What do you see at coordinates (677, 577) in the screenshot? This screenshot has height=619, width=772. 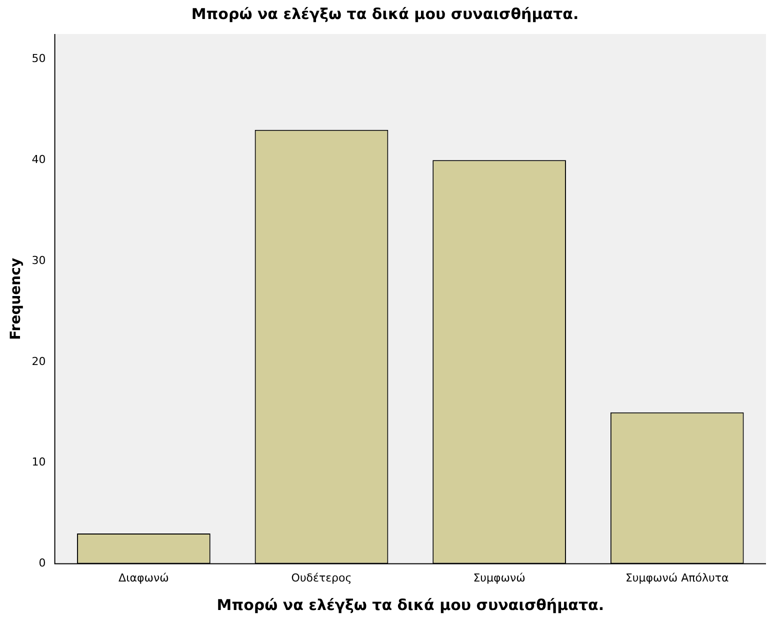 I see `x-tick-label: Συμφωνώ Απόλυτα` at bounding box center [677, 577].